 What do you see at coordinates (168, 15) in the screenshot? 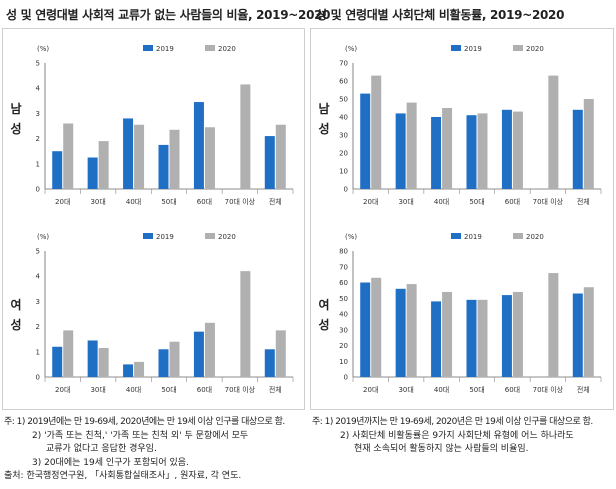
I see `left-chart-title: 성 및 연령대별 사회적 교류가 없는 사람들의 비율, 2019~2020` at bounding box center [168, 15].